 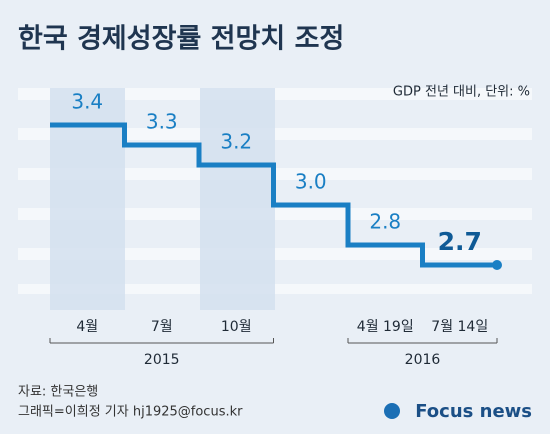 I want to click on logo-icon, so click(x=392, y=411).